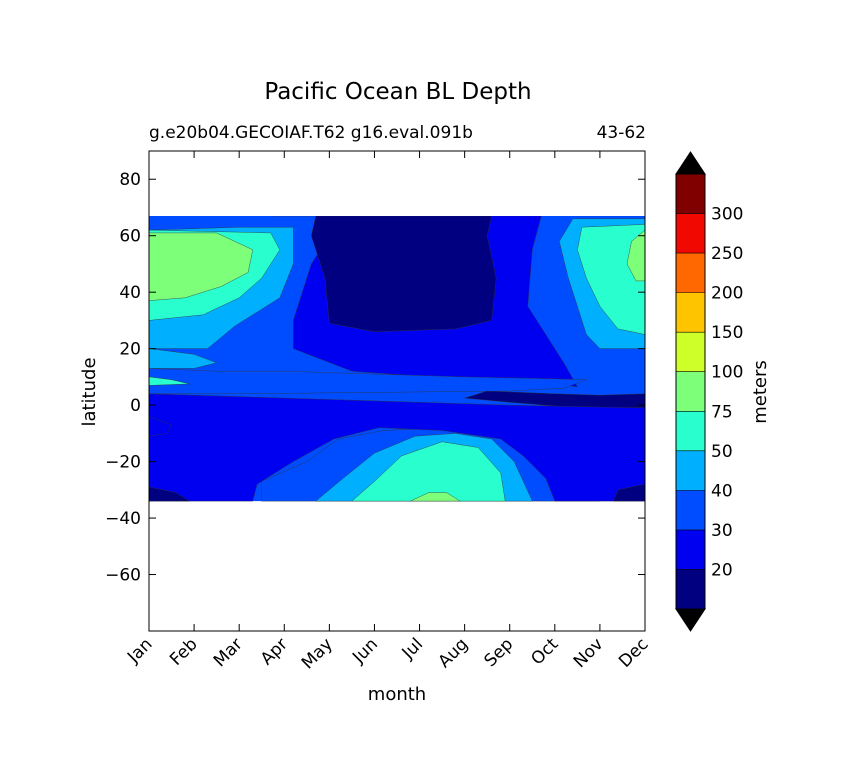 Image resolution: width=850 pixels, height=783 pixels. I want to click on colorbar-label: meters, so click(760, 392).